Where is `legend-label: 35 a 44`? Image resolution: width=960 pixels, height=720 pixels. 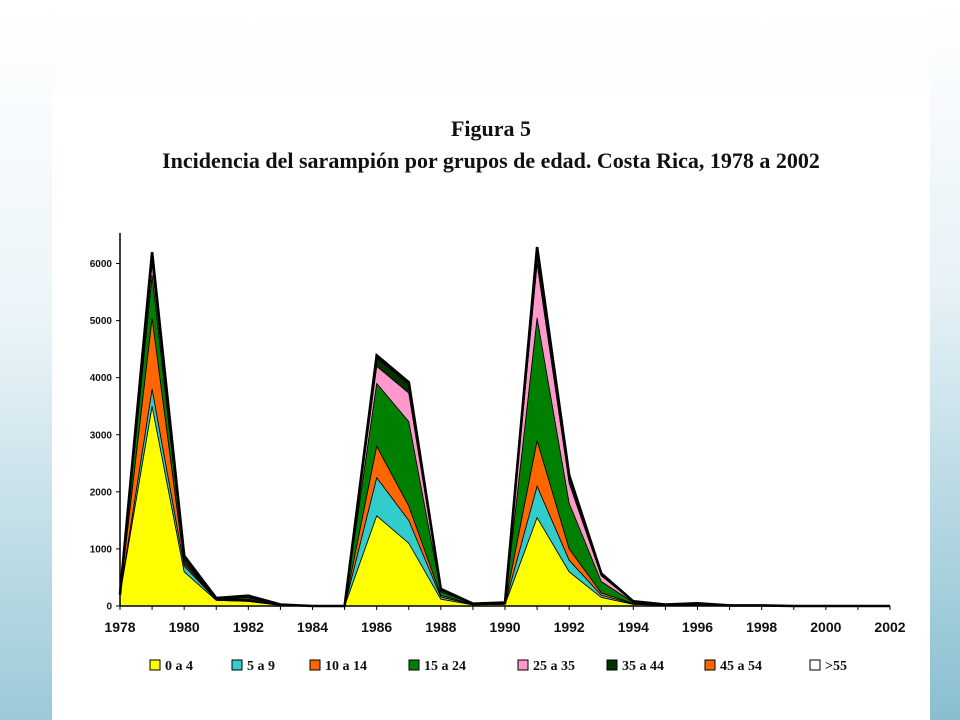 legend-label: 35 a 44 is located at coordinates (643, 666).